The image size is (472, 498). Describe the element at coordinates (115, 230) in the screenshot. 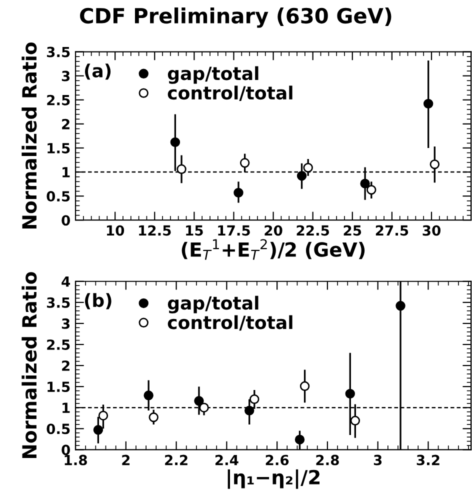

I see `x-tick-label: 10` at that location.